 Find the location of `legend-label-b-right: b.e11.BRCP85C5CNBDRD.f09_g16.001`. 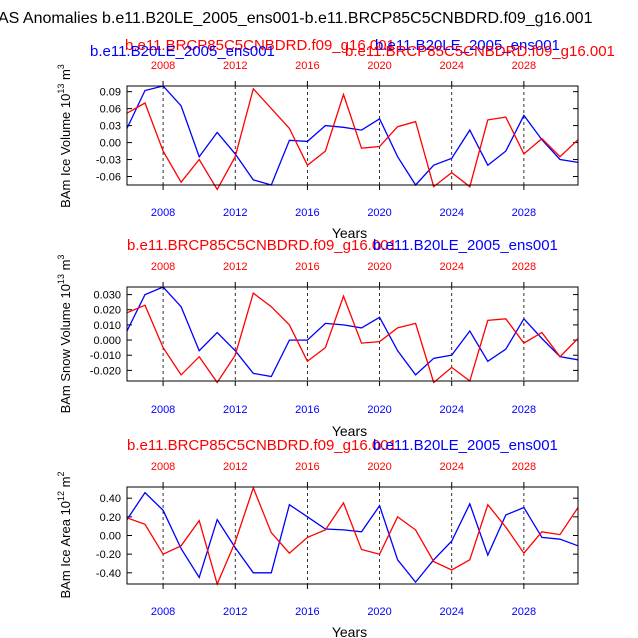

legend-label-b-right: b.e11.BRCP85C5CNBDRD.f09_g16.001 is located at coordinates (480, 51).